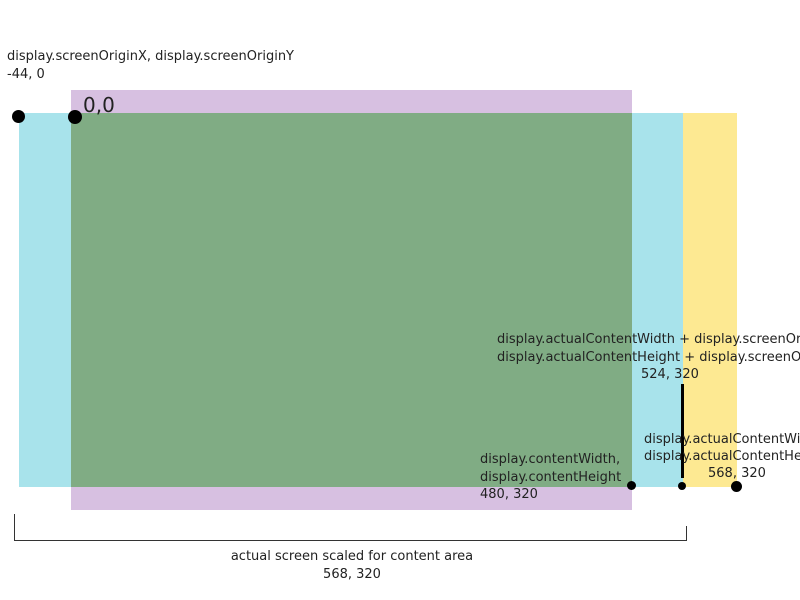  What do you see at coordinates (26, 74) in the screenshot?
I see `screen-origin-value: -44, 0` at bounding box center [26, 74].